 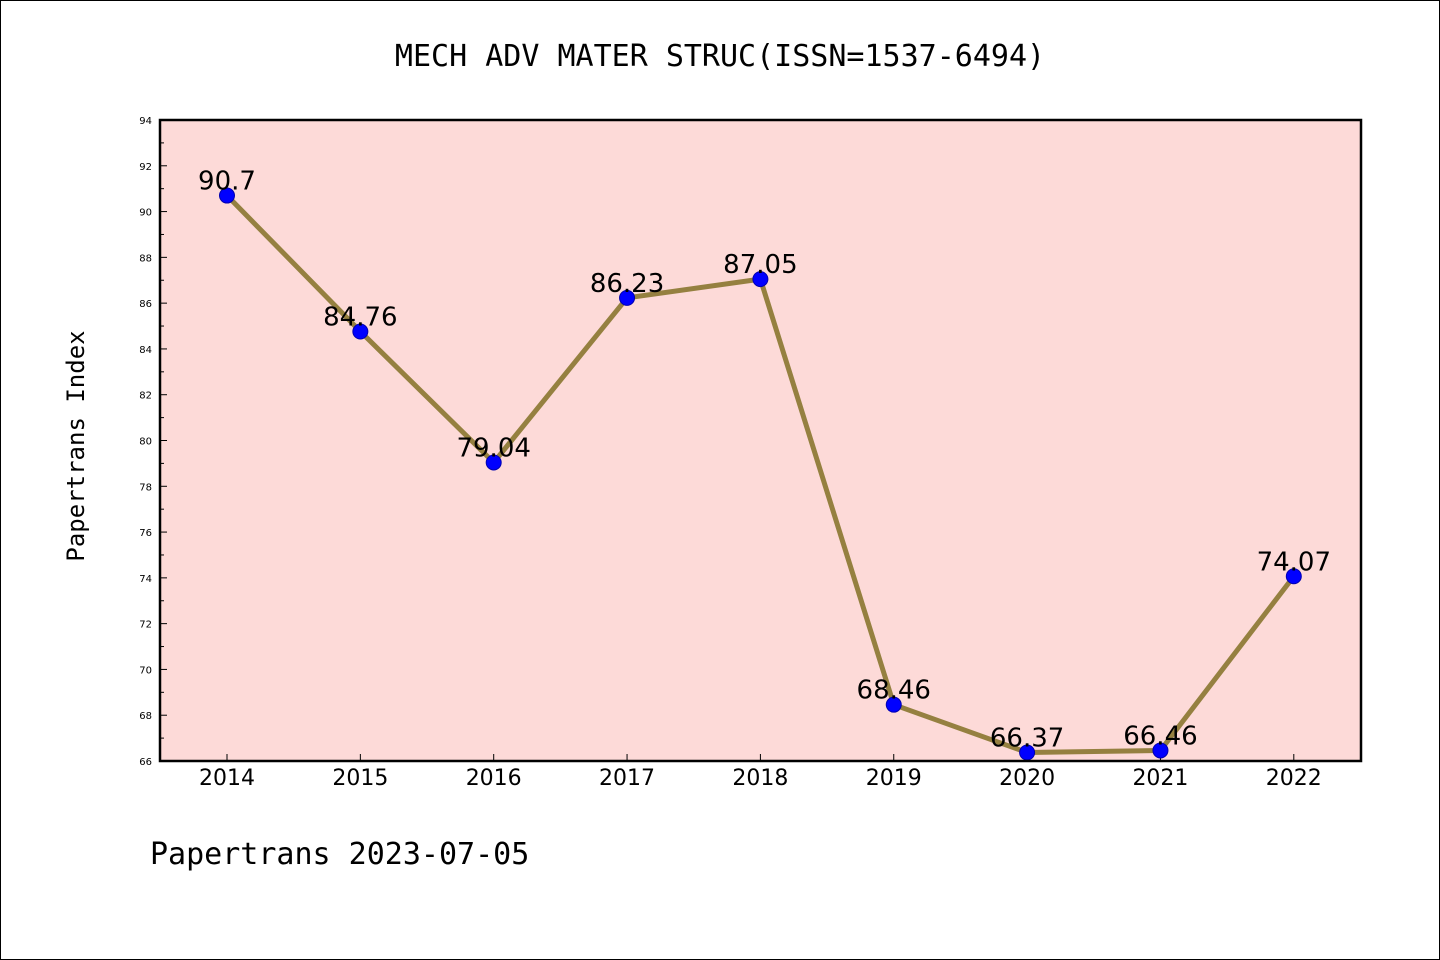 What do you see at coordinates (145, 213) in the screenshot?
I see `y-tick-label: 90` at bounding box center [145, 213].